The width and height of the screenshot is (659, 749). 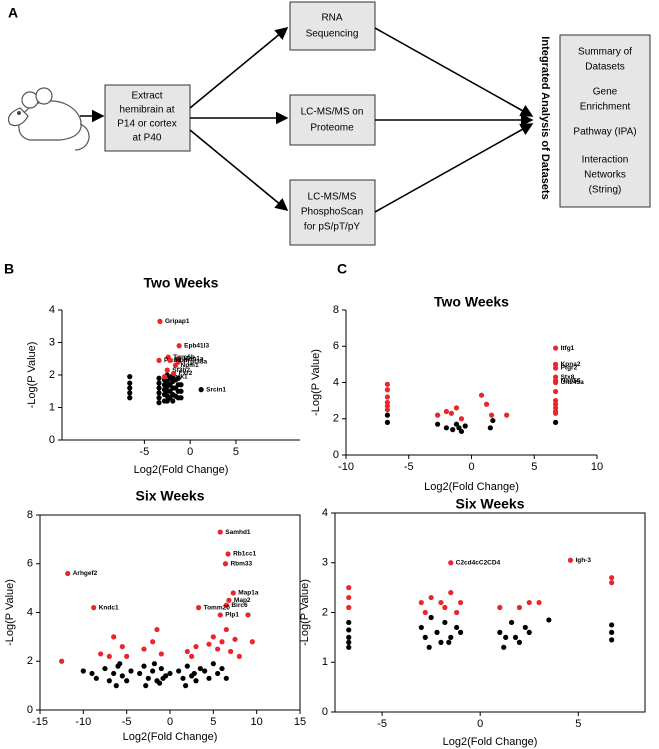 What do you see at coordinates (146, 96) in the screenshot?
I see `box-text: Extract` at bounding box center [146, 96].